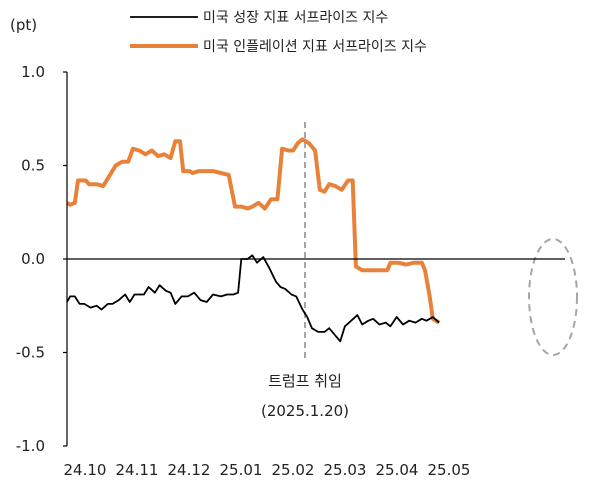  Describe the element at coordinates (293, 470) in the screenshot. I see `x-tick-label: 25.02` at that location.